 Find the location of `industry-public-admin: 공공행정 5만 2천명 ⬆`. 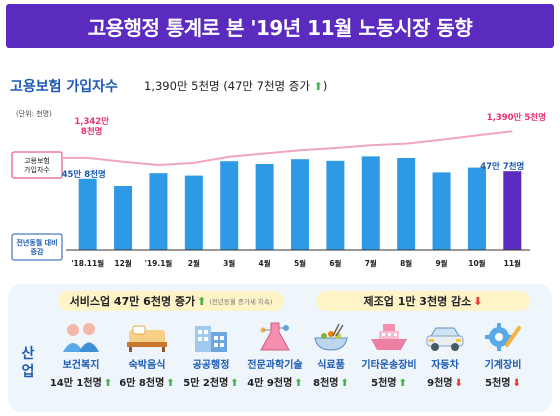

industry-public-admin: 공공행정 5만 2천명 ⬆ is located at coordinates (211, 354).